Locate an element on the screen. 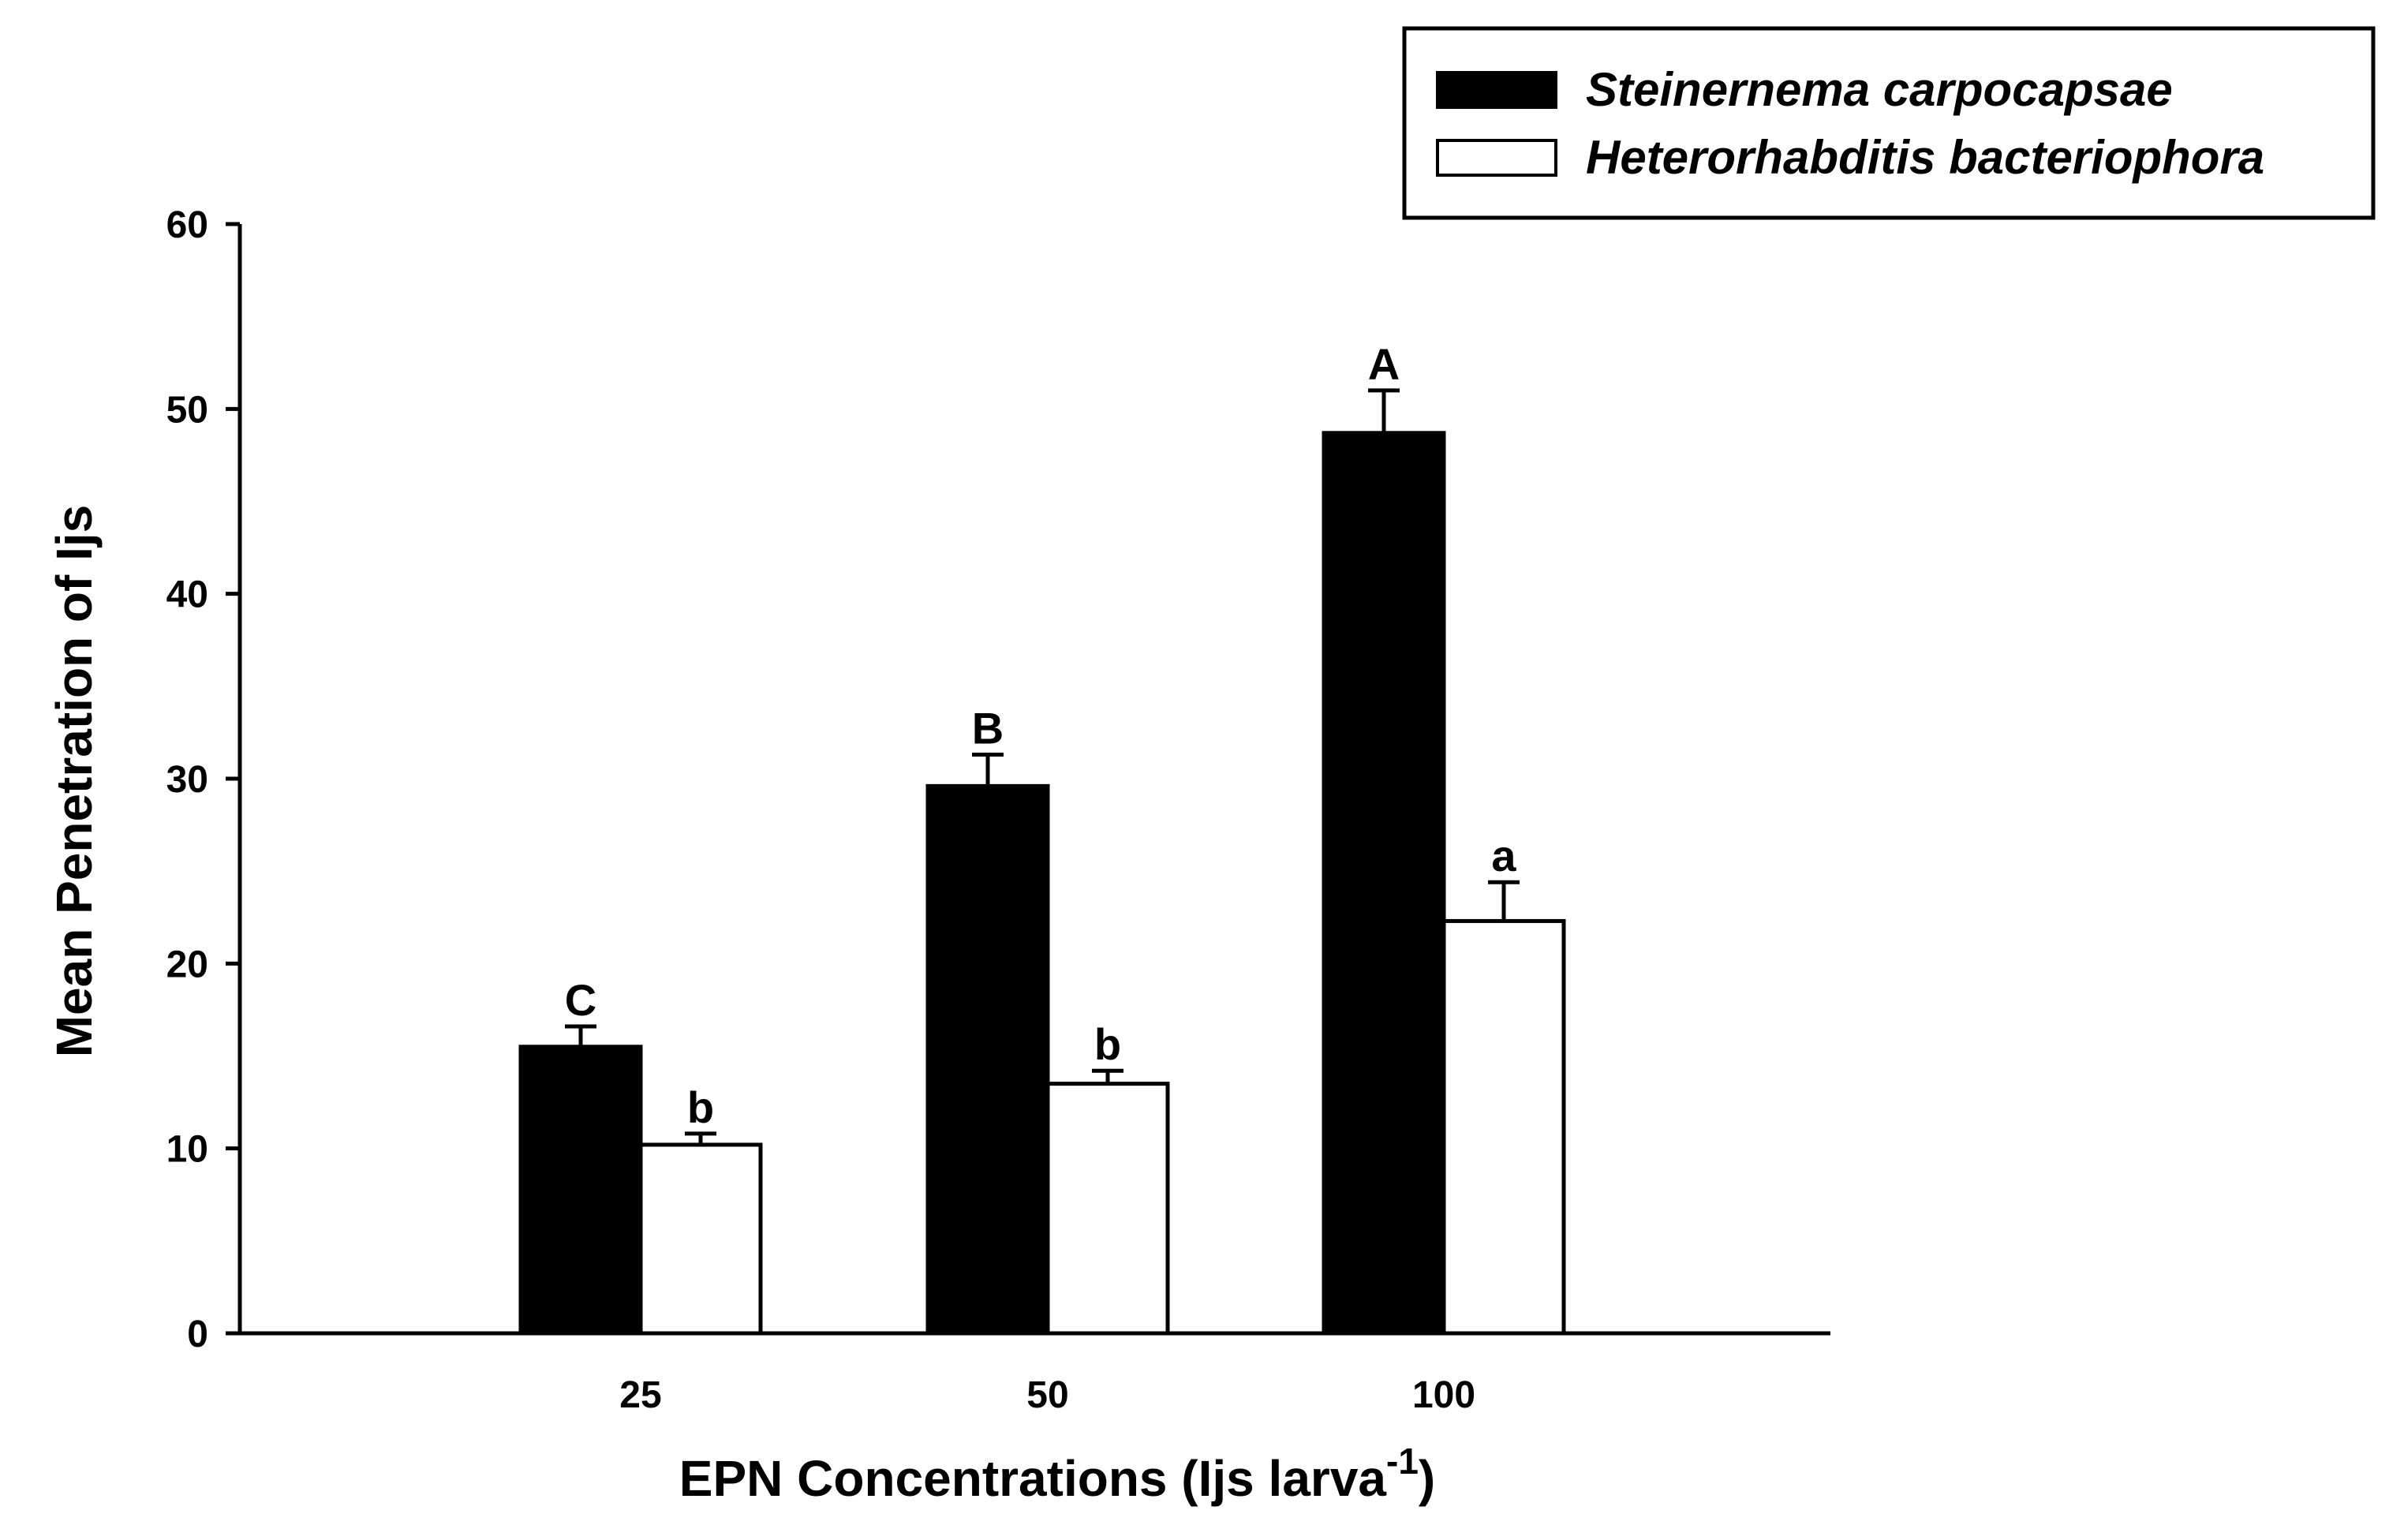  y-tick-label: 30 is located at coordinates (187, 780).